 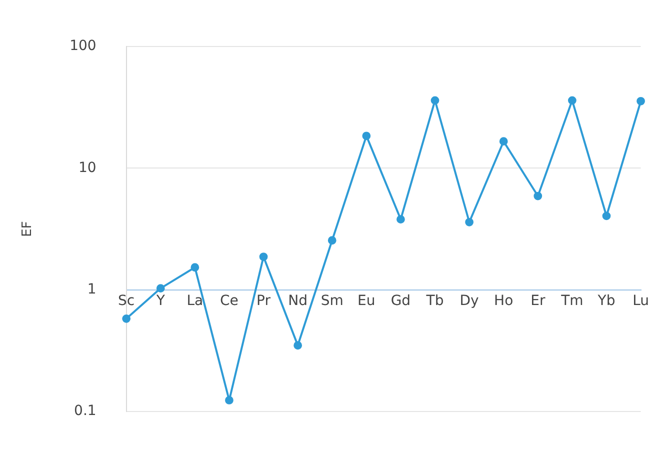 I want to click on x-tick-label: Ho, so click(x=504, y=300).